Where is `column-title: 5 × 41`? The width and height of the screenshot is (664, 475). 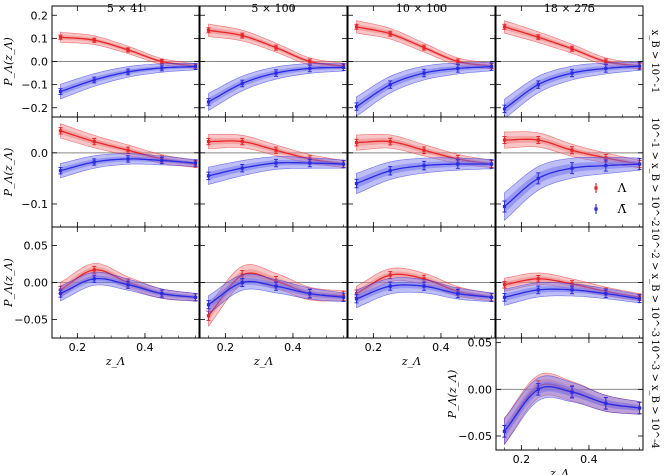
column-title: 5 × 41 is located at coordinates (125, 8).